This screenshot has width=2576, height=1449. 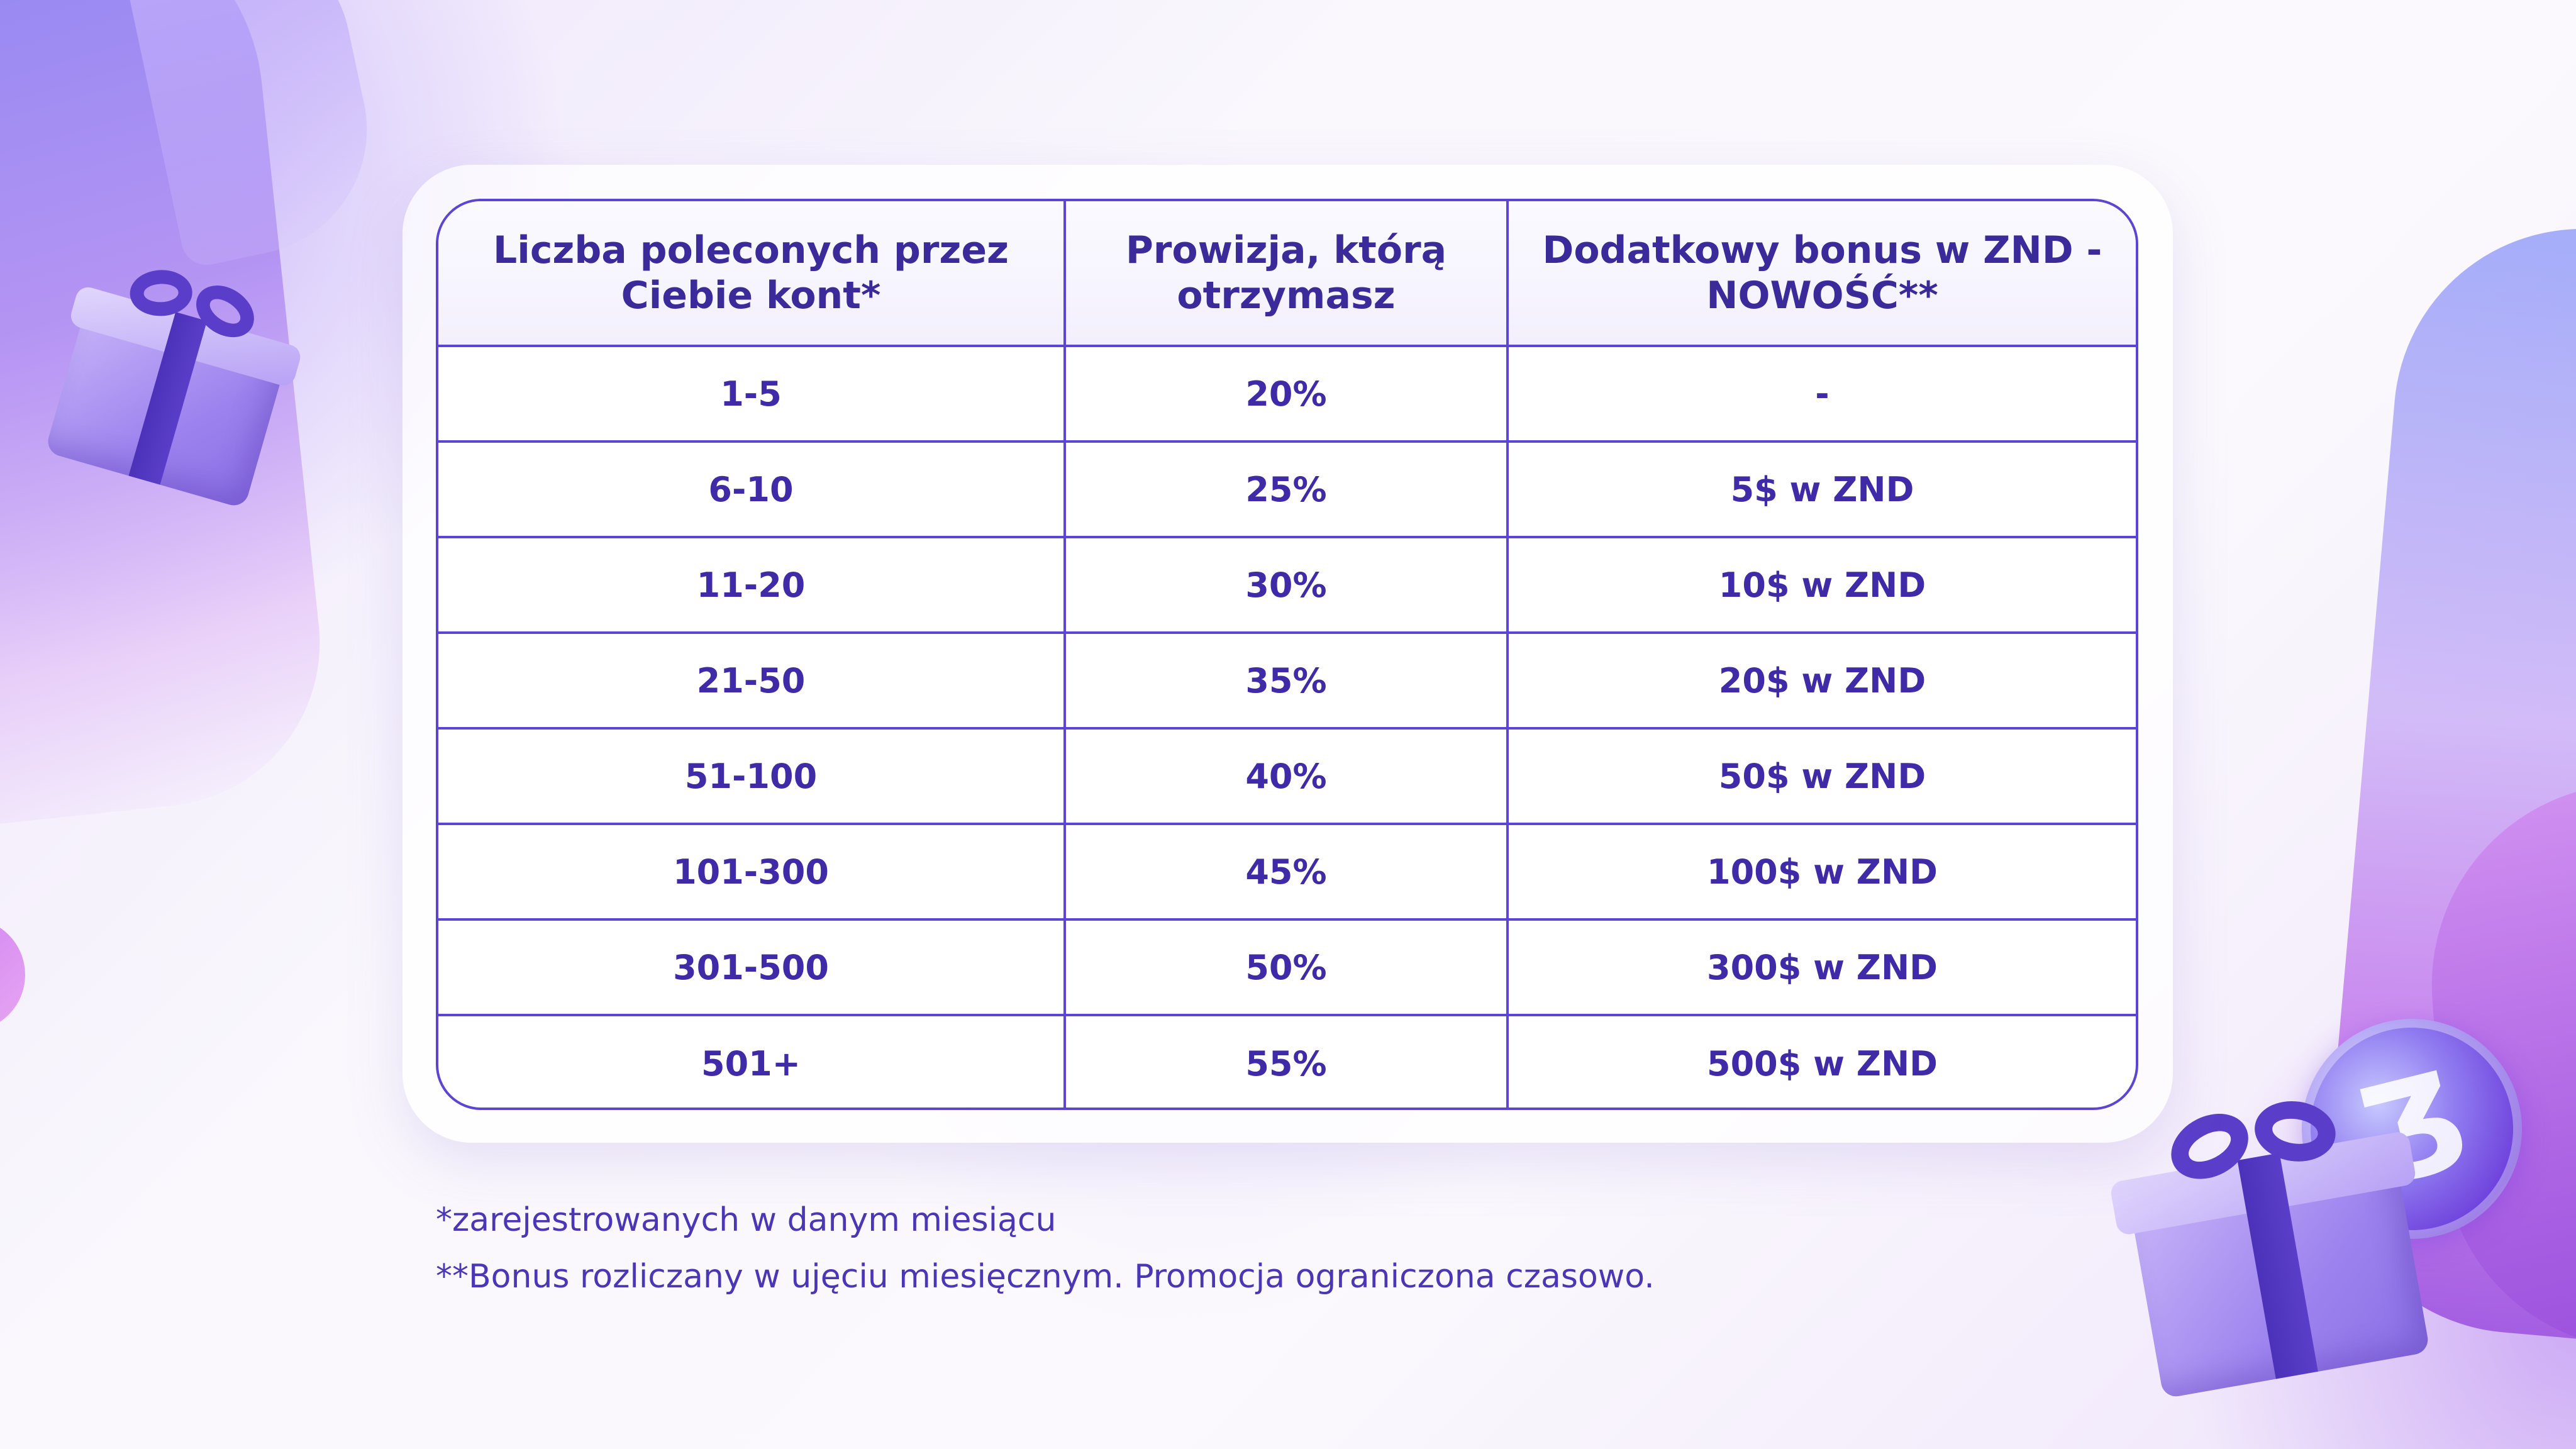 I want to click on background-blob, so click(x=12, y=974).